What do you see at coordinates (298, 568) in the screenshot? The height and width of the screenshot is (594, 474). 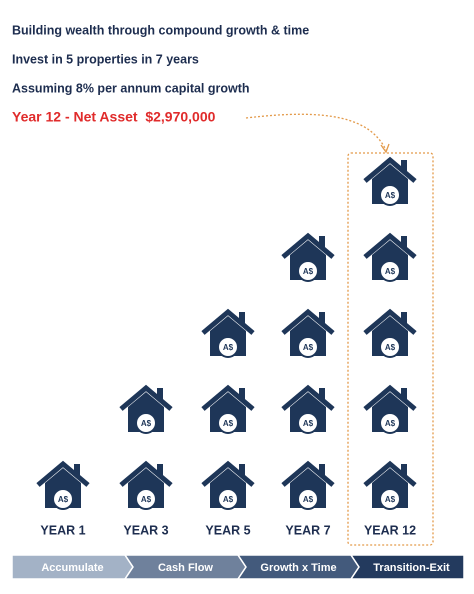 I see `stage-label: Growth x Time` at bounding box center [298, 568].